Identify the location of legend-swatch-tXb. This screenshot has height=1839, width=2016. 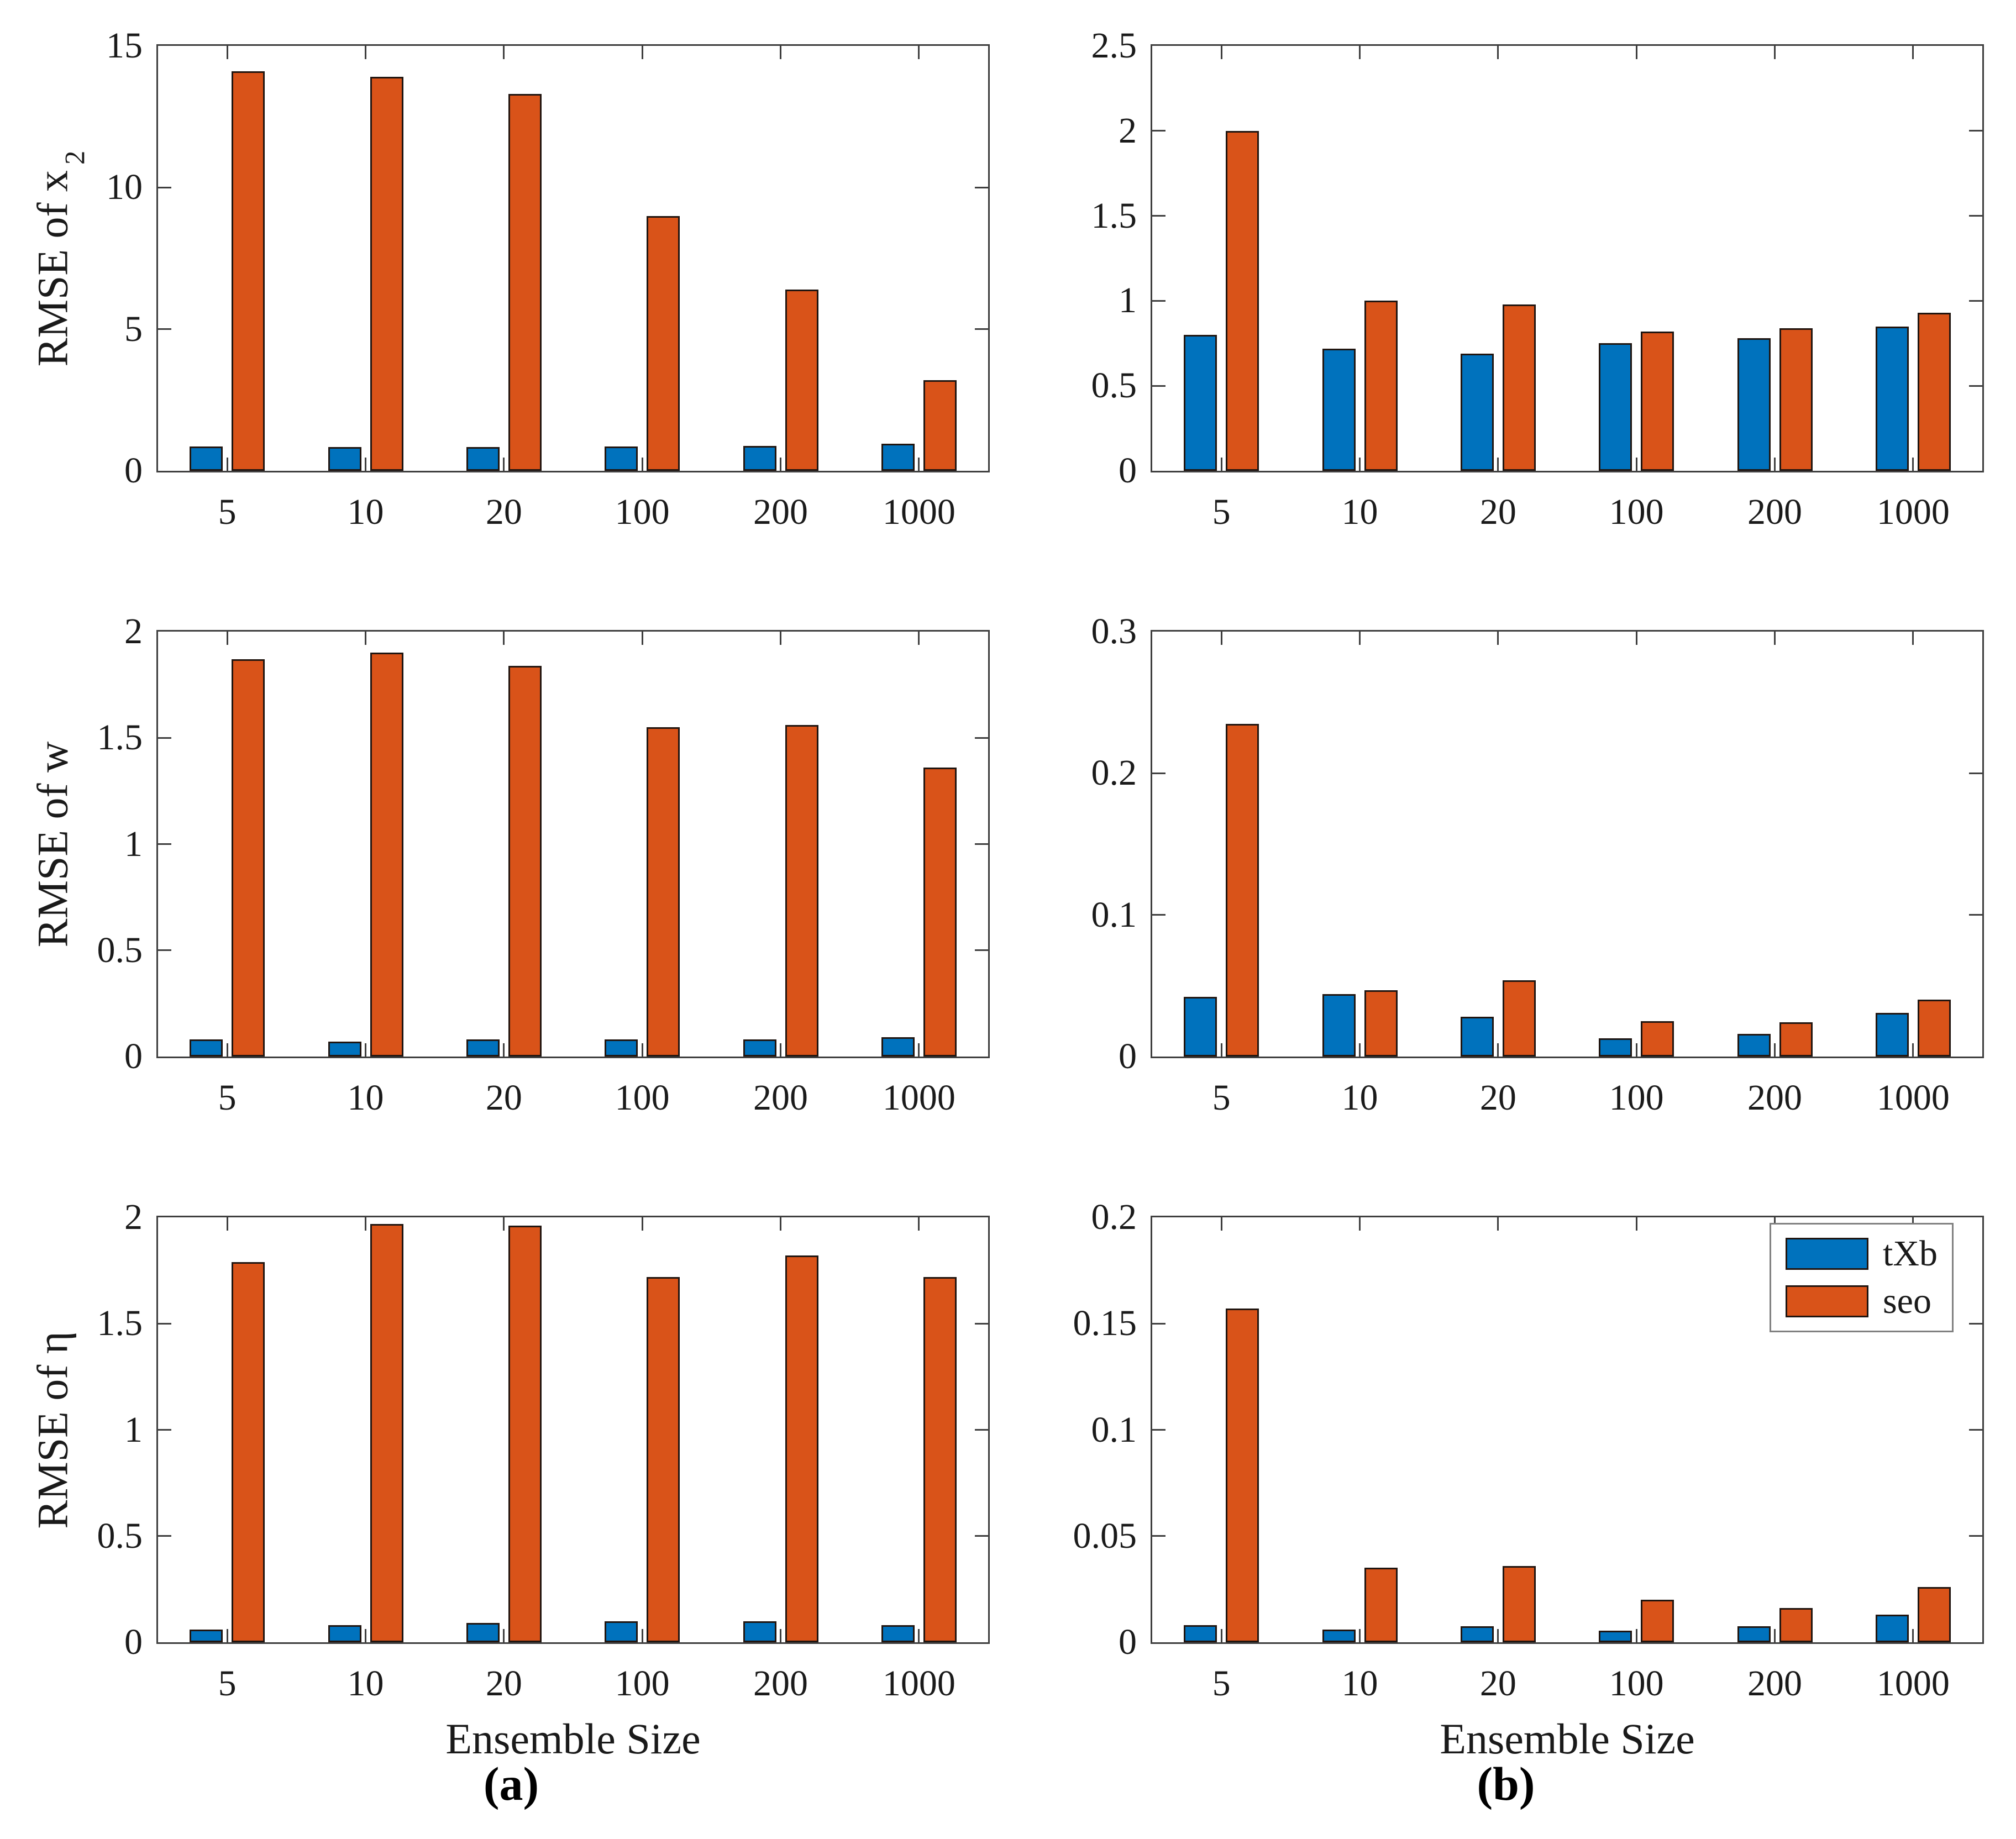
(1827, 1254).